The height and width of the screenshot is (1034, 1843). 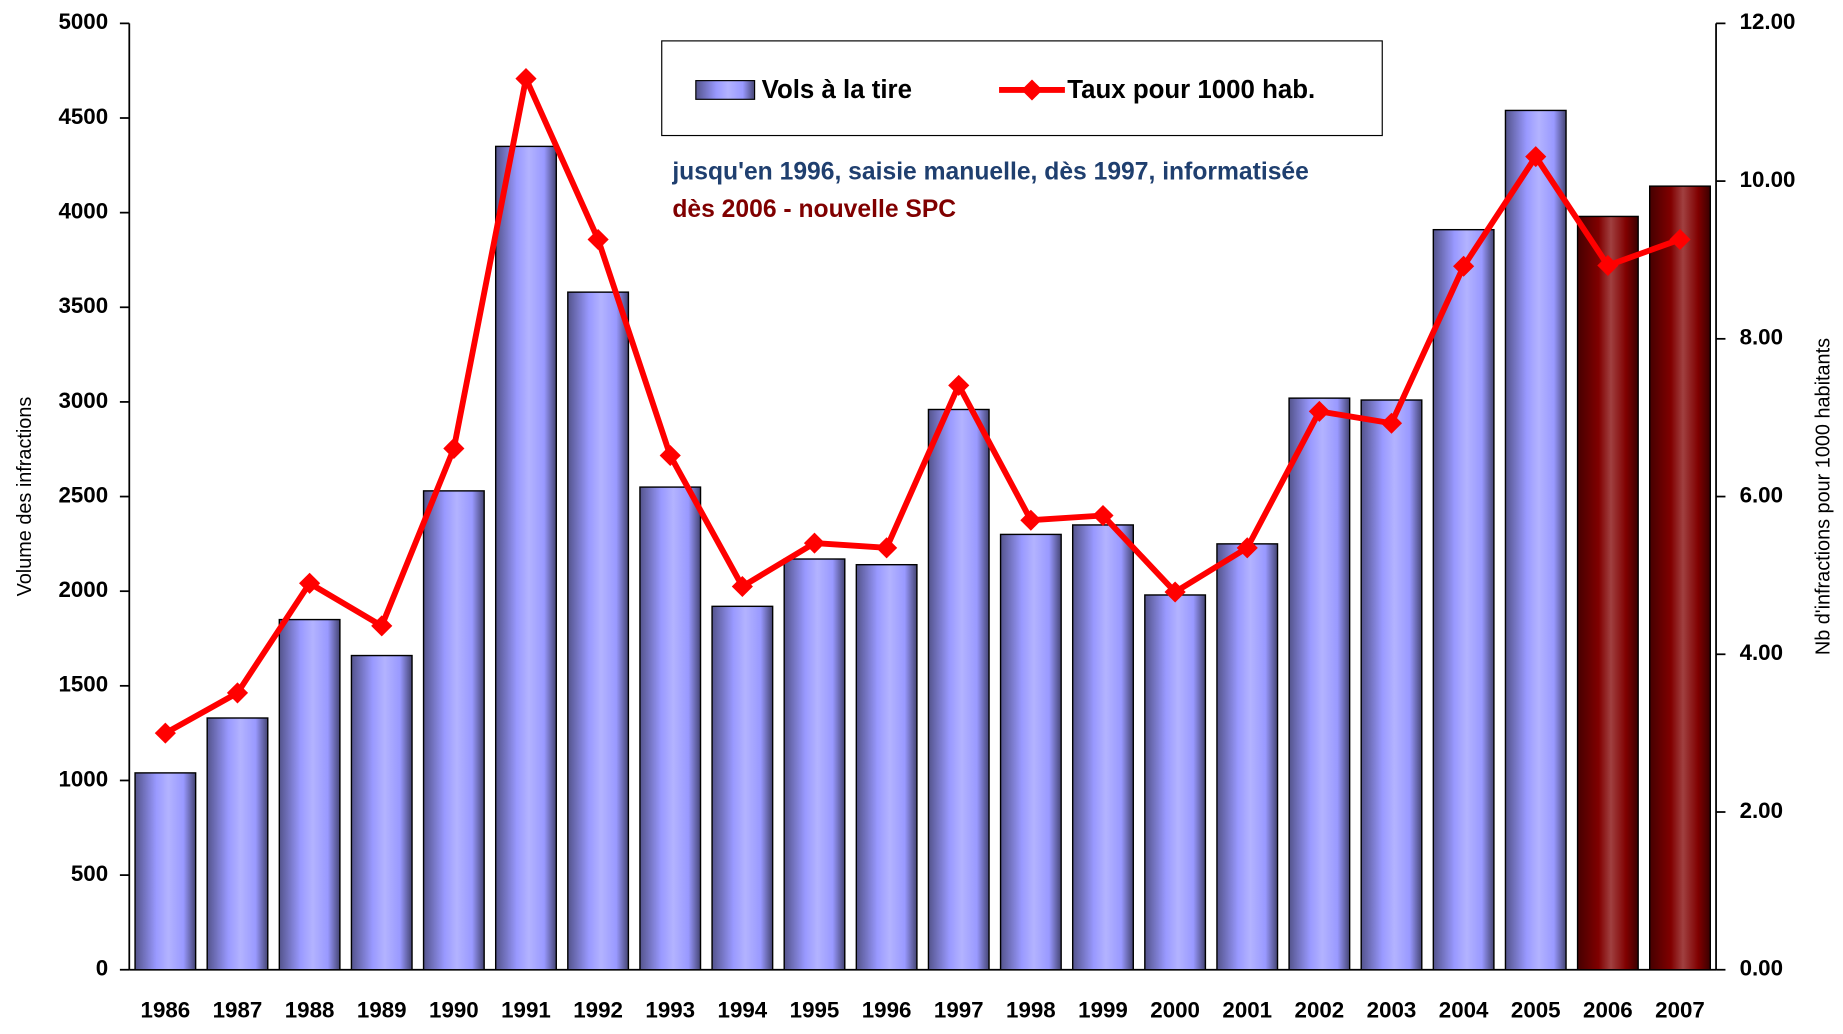 What do you see at coordinates (454, 1010) in the screenshot?
I see `x-tick-label: 1990` at bounding box center [454, 1010].